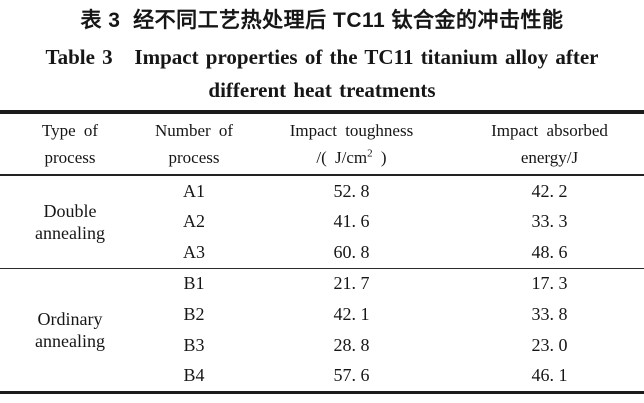 The width and height of the screenshot is (644, 403). I want to click on header-impact-absorbed-energy: Impact absorbed energy/J, so click(549, 143).